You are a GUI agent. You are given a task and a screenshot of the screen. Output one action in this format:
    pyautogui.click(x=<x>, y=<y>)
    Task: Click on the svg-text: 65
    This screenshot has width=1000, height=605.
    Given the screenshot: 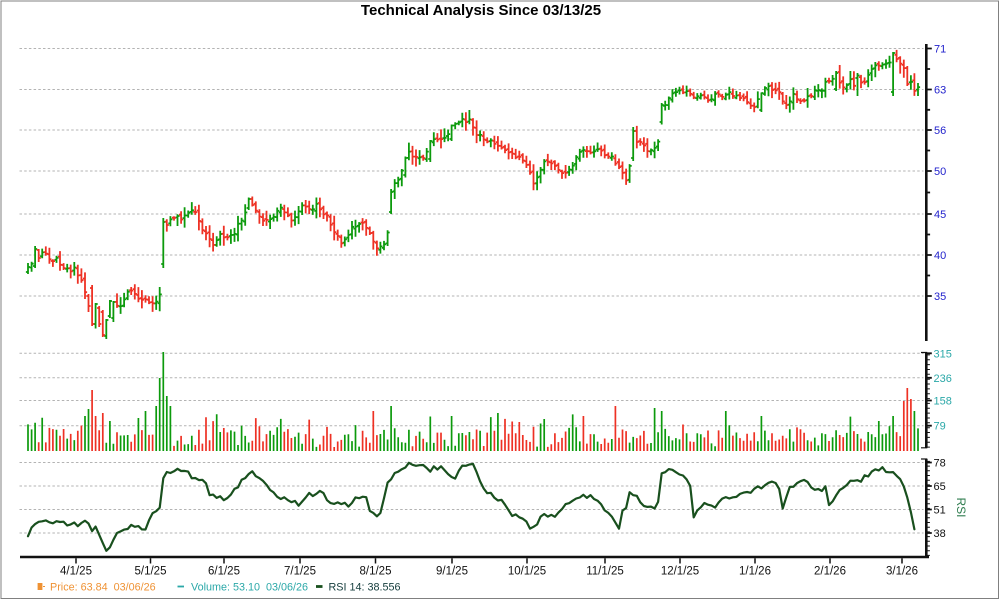 What is the action you would take?
    pyautogui.click(x=940, y=487)
    